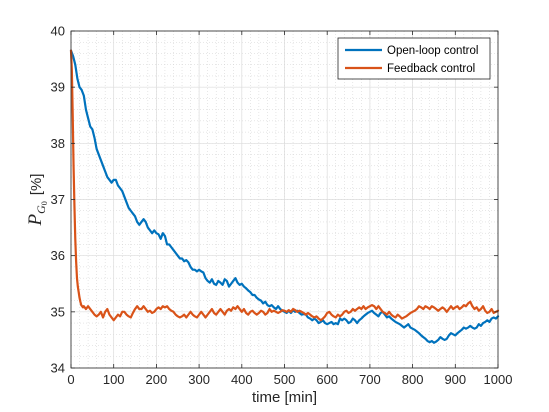 Image resolution: width=549 pixels, height=412 pixels. What do you see at coordinates (284, 397) in the screenshot?
I see `x-axis-title: time [min]` at bounding box center [284, 397].